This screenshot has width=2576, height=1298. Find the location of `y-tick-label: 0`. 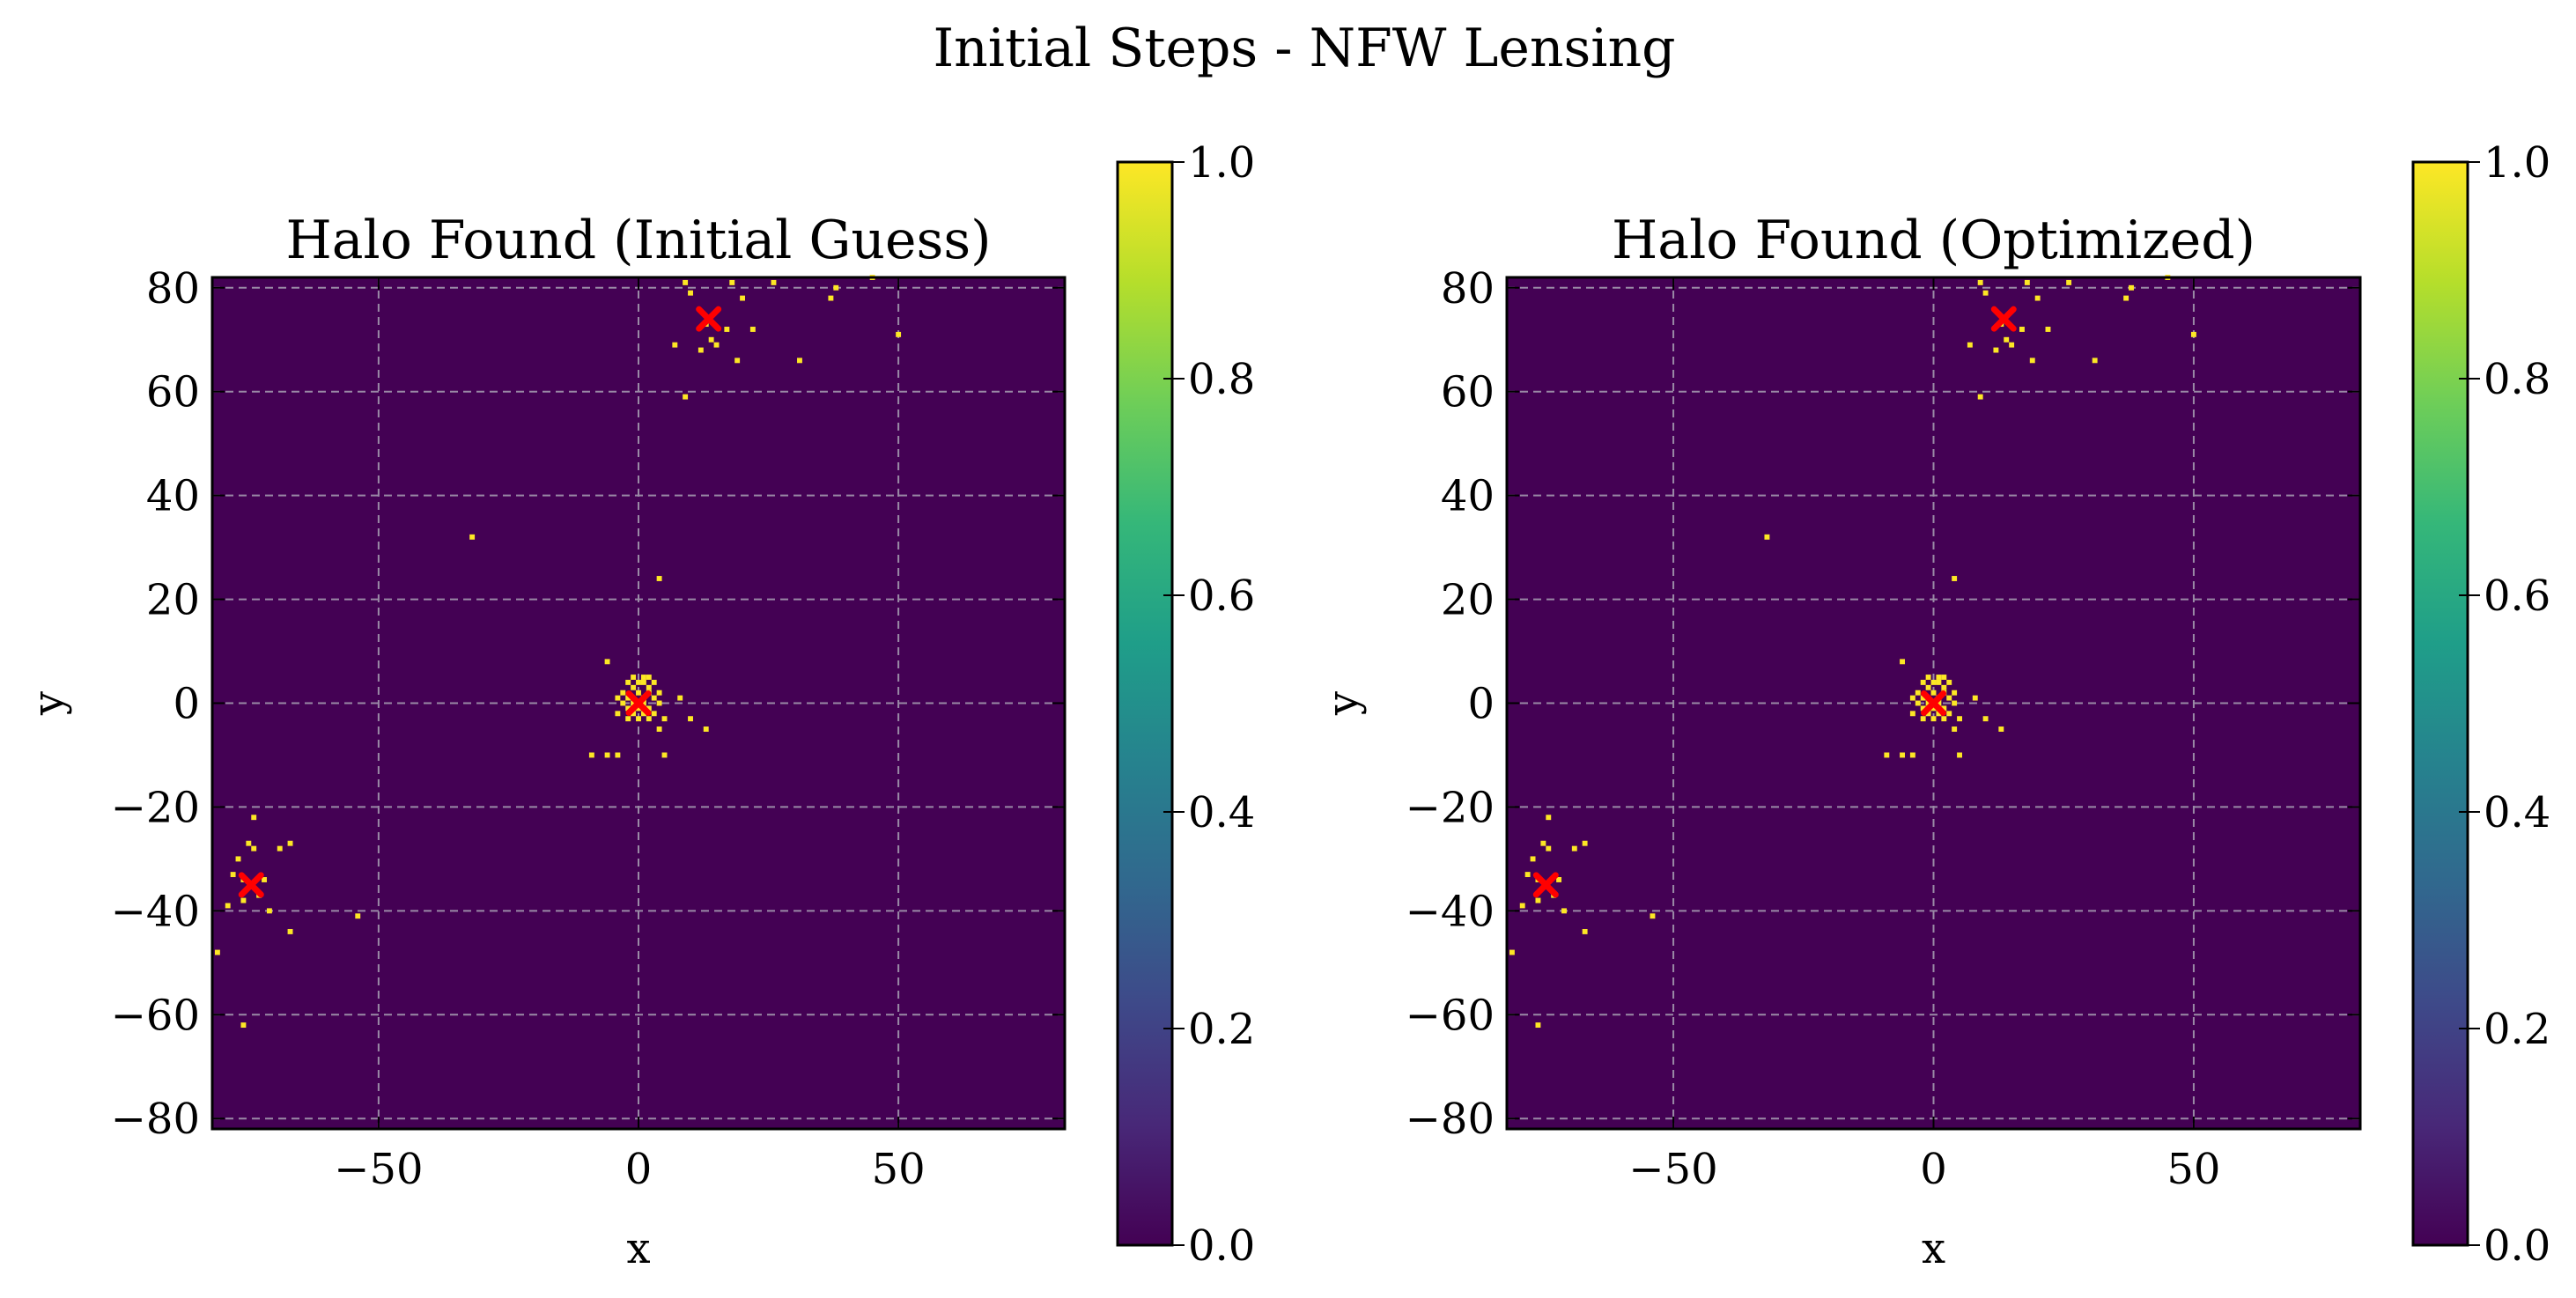

y-tick-label: 0 is located at coordinates (186, 704).